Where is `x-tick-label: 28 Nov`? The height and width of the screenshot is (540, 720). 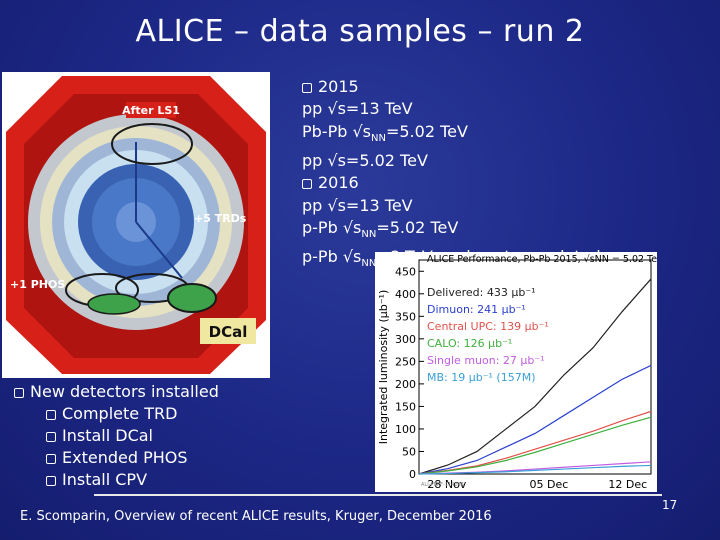 x-tick-label: 28 Nov is located at coordinates (446, 484).